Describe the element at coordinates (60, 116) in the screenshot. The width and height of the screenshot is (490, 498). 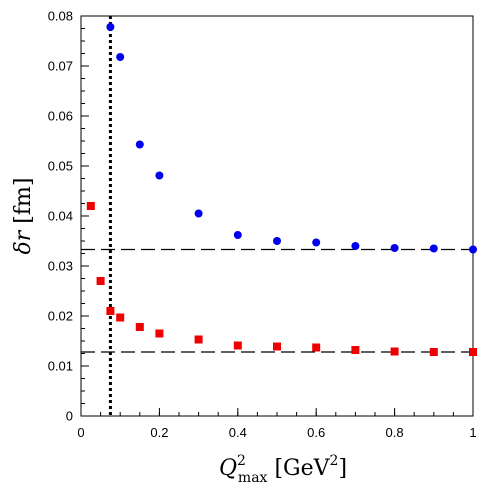
I see `y-tick-label: 0.06` at that location.